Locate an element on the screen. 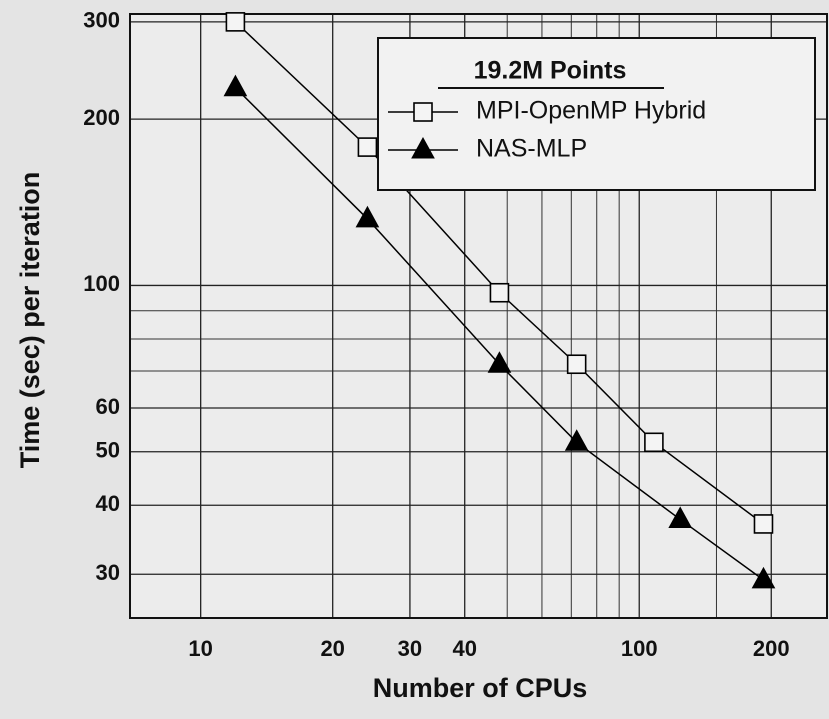  legend-label: MPI-OpenMP Hybrid is located at coordinates (591, 111).